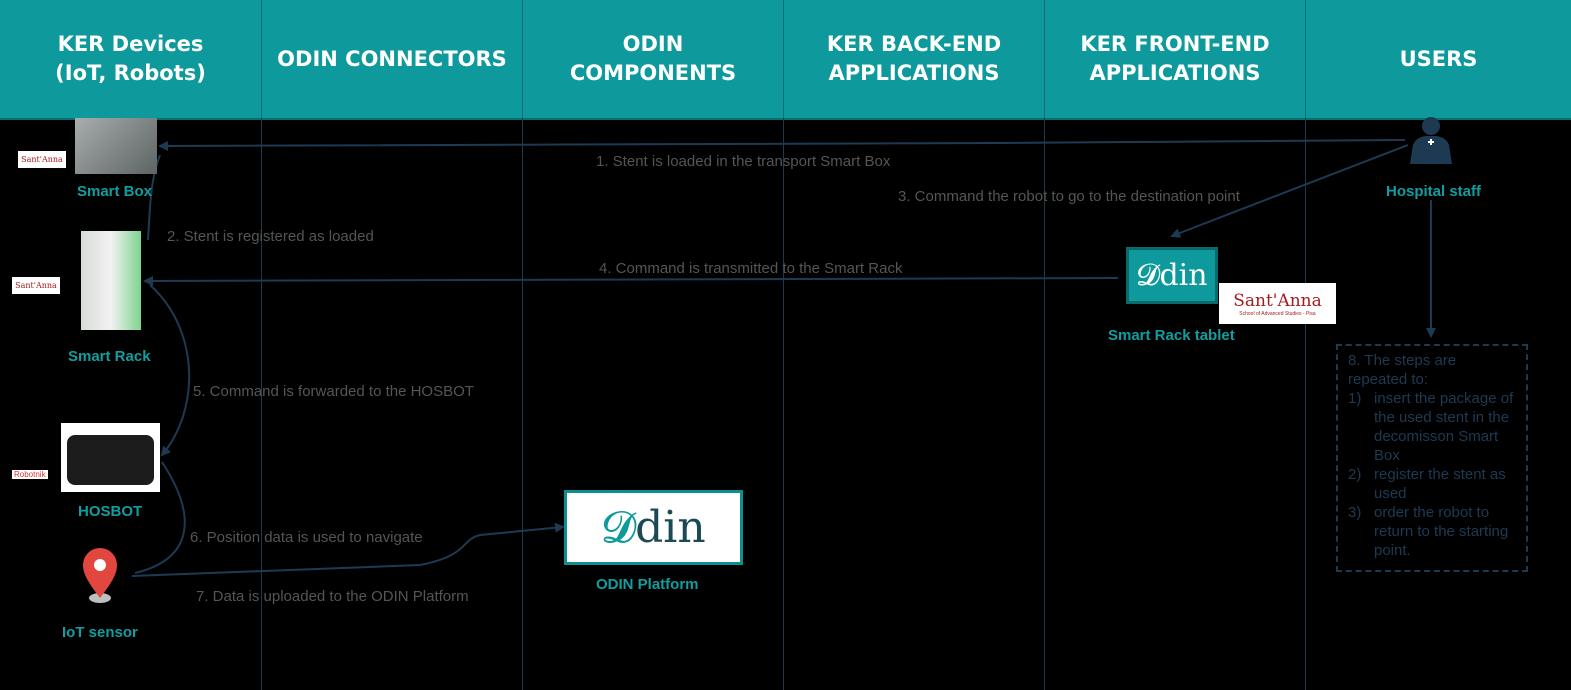  I want to click on smart-rack-image, so click(111, 280).